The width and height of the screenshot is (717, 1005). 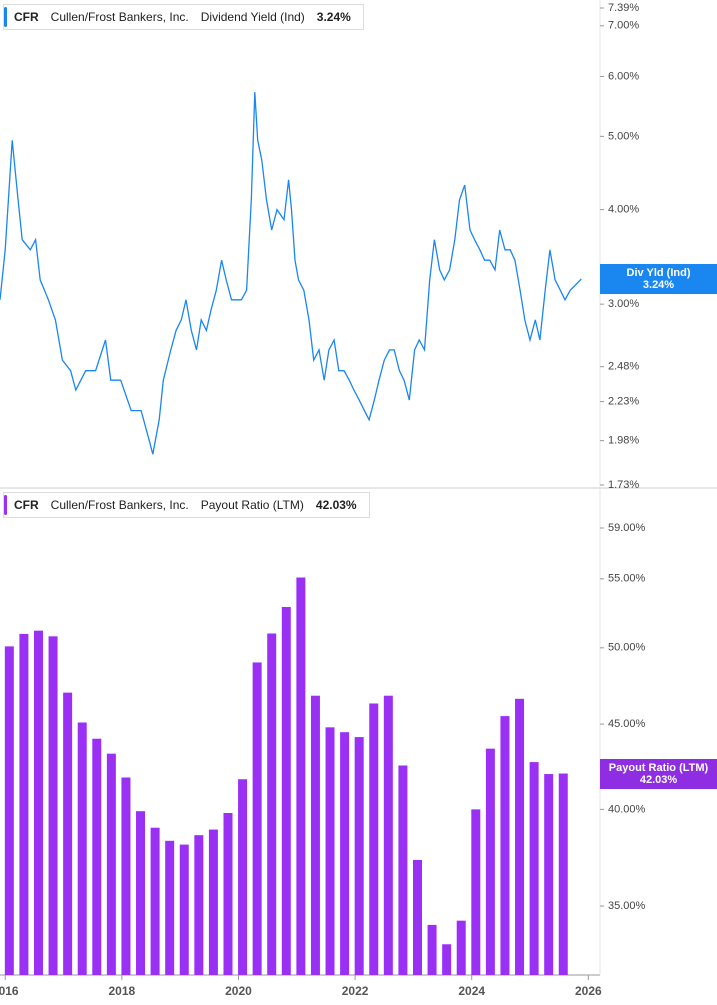 What do you see at coordinates (623, 26) in the screenshot?
I see `y-tick-label: 7.00%` at bounding box center [623, 26].